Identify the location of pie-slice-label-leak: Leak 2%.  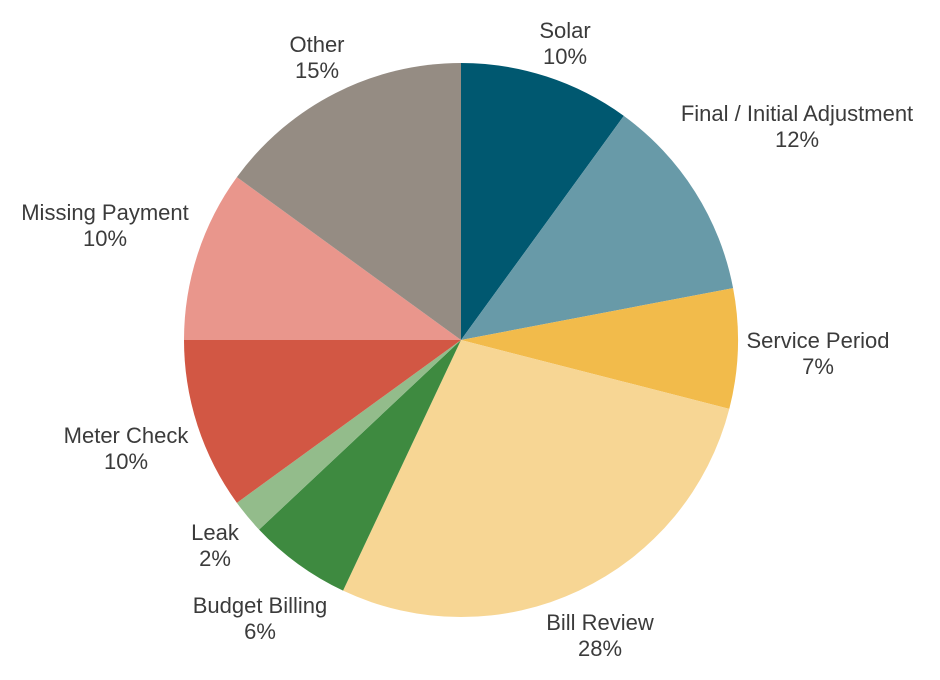
(215, 545).